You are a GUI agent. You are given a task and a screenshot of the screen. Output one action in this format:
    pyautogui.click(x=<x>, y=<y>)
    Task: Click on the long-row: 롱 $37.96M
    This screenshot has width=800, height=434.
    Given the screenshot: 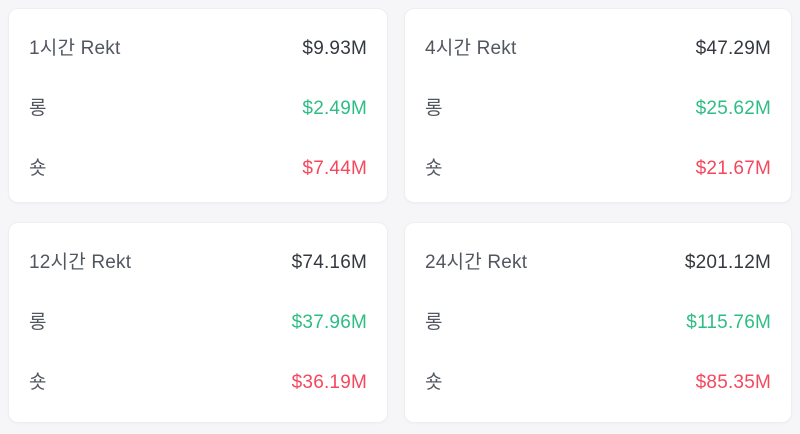 What is the action you would take?
    pyautogui.click(x=198, y=323)
    